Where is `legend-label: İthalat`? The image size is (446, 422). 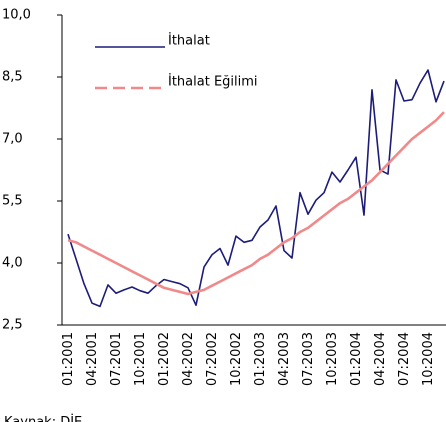 legend-label: İthalat is located at coordinates (189, 41).